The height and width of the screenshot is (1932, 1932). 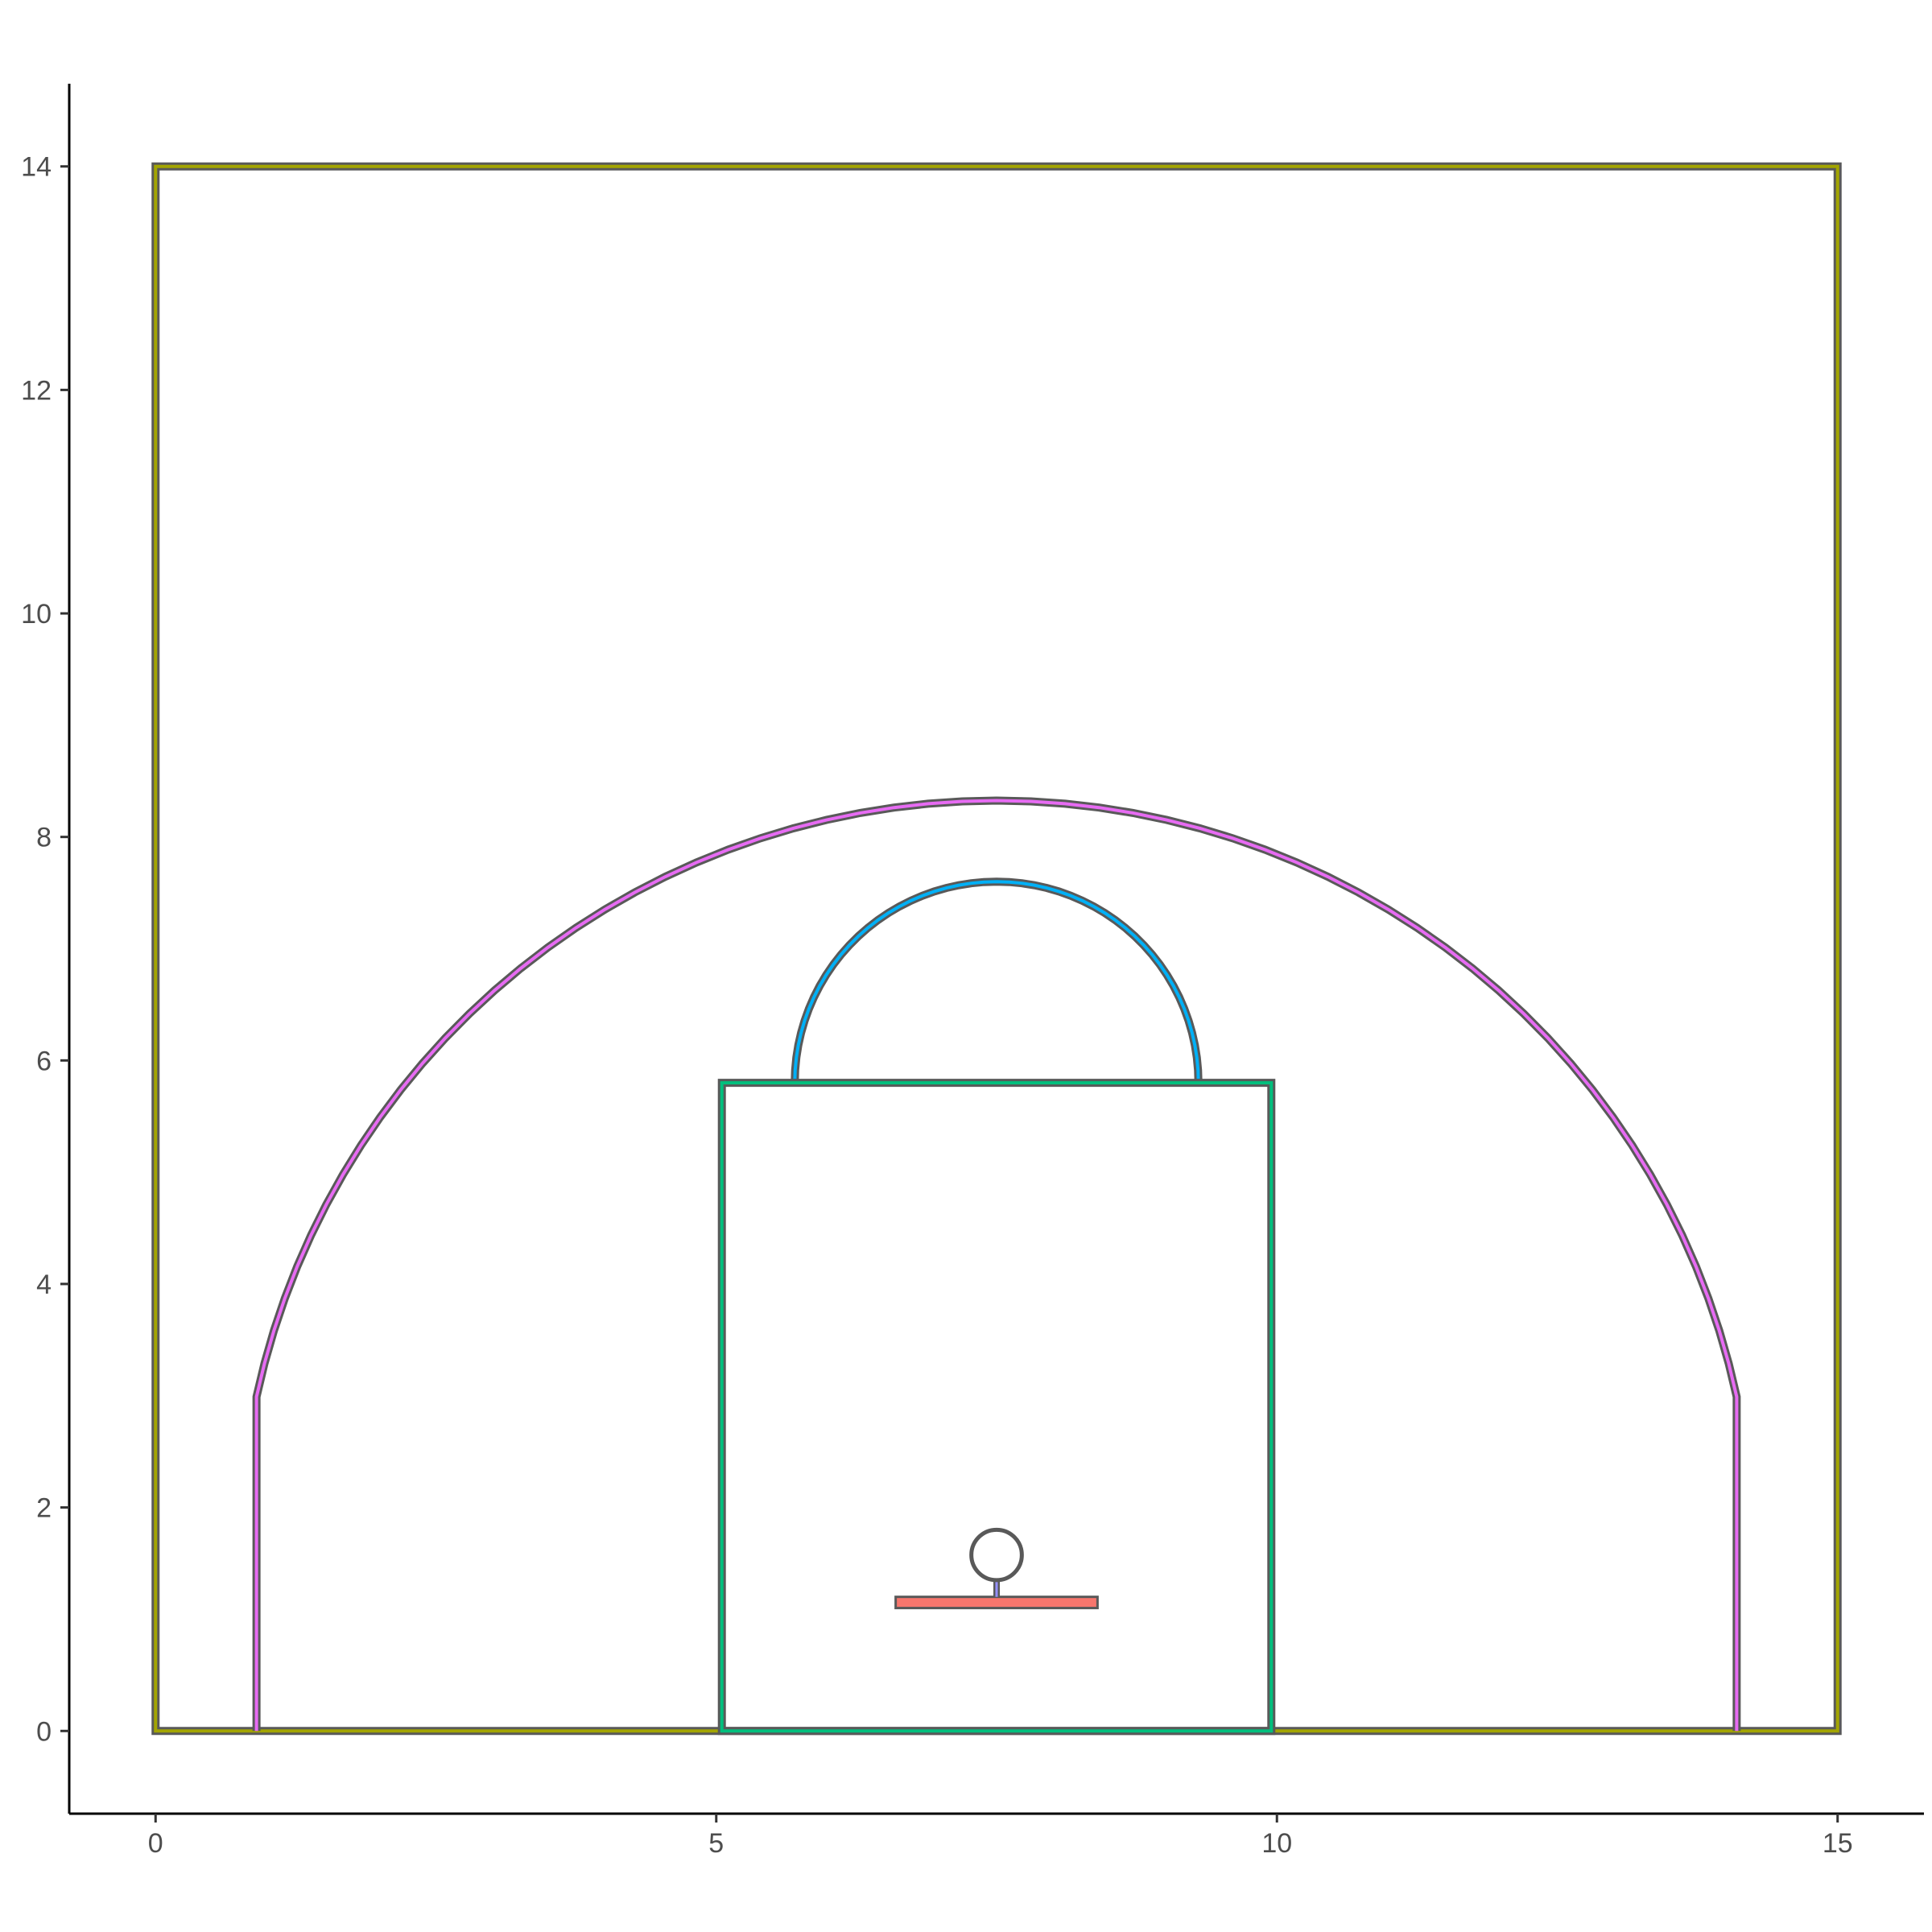 What do you see at coordinates (1838, 1844) in the screenshot?
I see `x-tick-label: 15` at bounding box center [1838, 1844].